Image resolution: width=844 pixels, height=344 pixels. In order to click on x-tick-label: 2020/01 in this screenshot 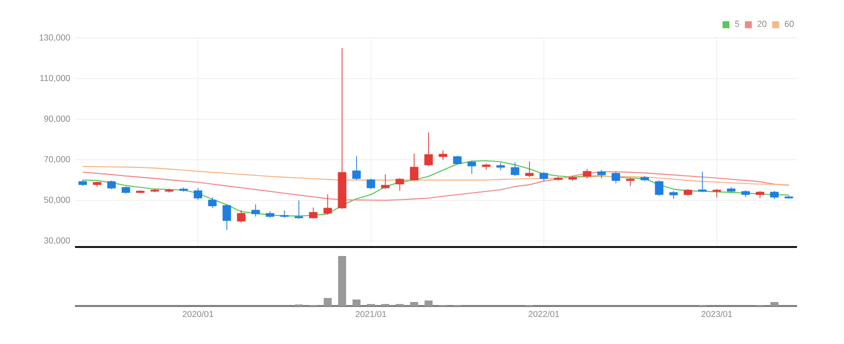, I will do `click(198, 314)`.